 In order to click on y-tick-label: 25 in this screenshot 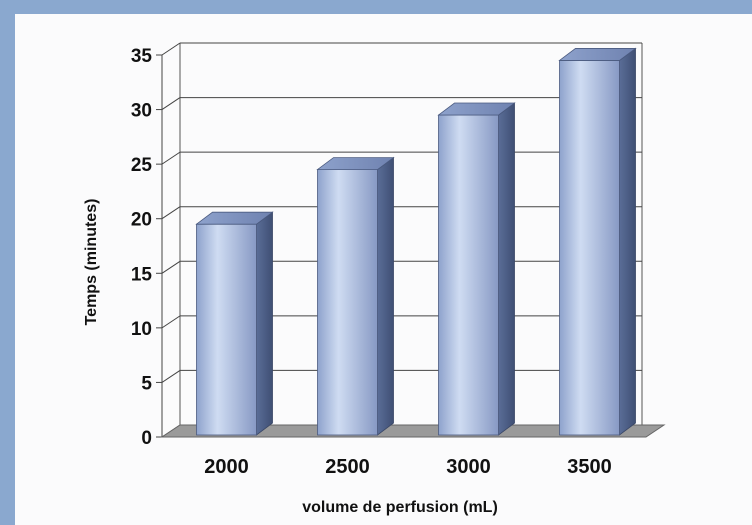, I will do `click(142, 165)`.